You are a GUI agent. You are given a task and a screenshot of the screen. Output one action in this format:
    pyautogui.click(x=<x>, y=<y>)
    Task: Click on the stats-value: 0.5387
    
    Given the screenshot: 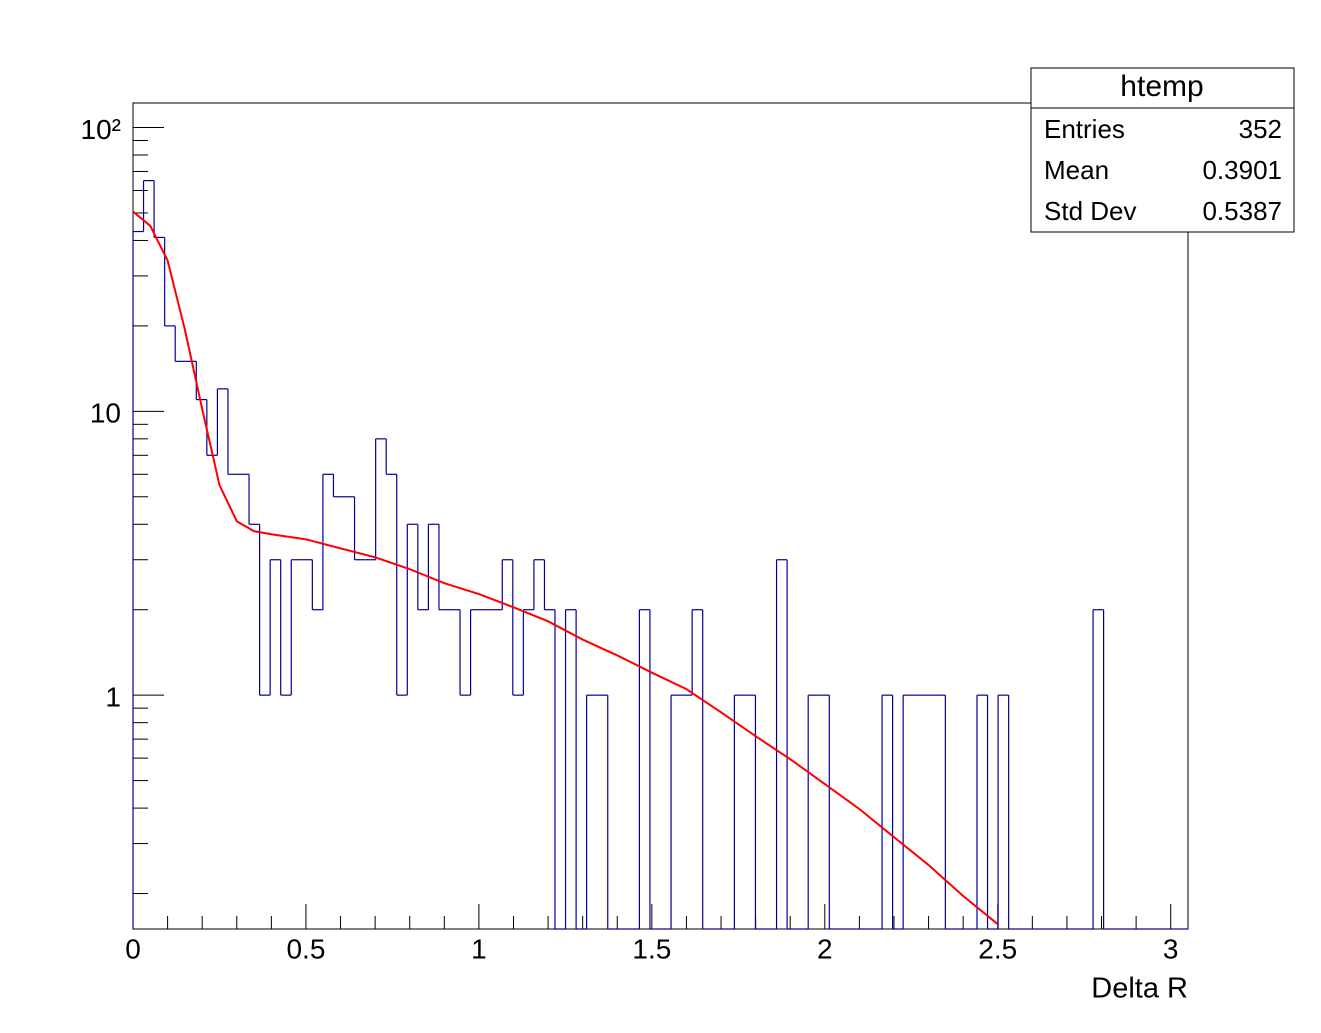 What is the action you would take?
    pyautogui.click(x=1242, y=211)
    